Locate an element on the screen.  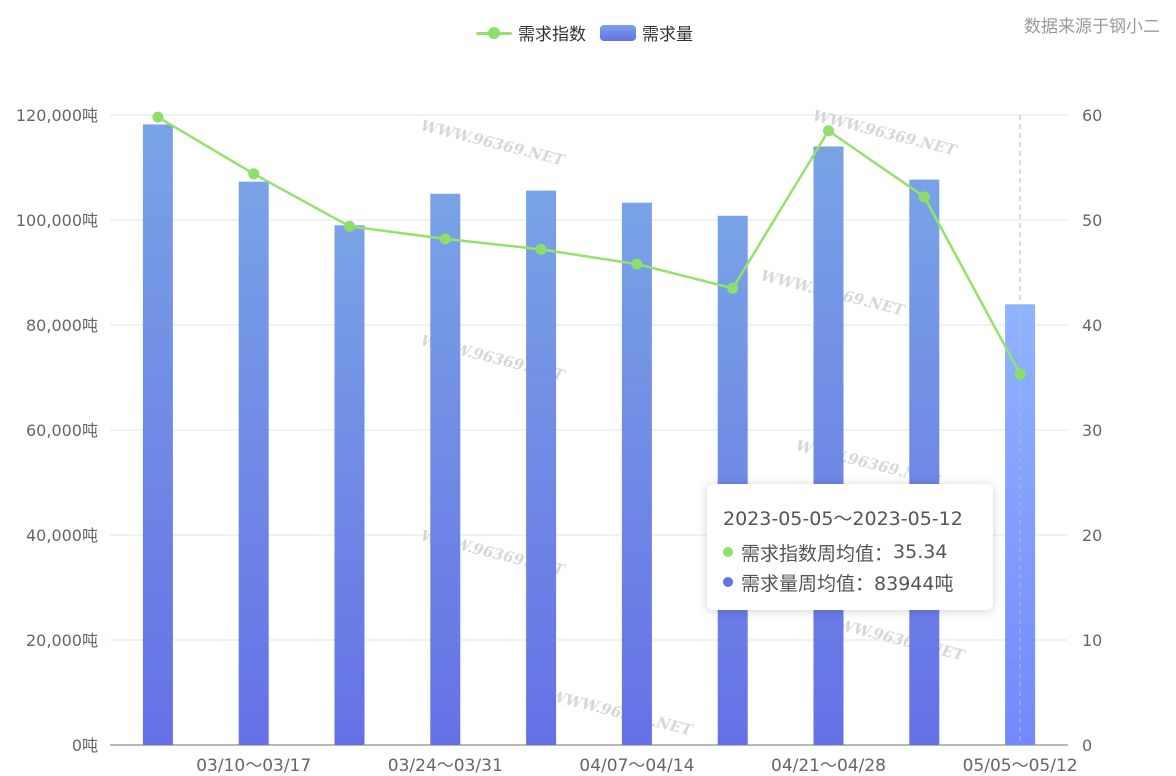
legend-item-index: 需求指数 is located at coordinates (531, 32).